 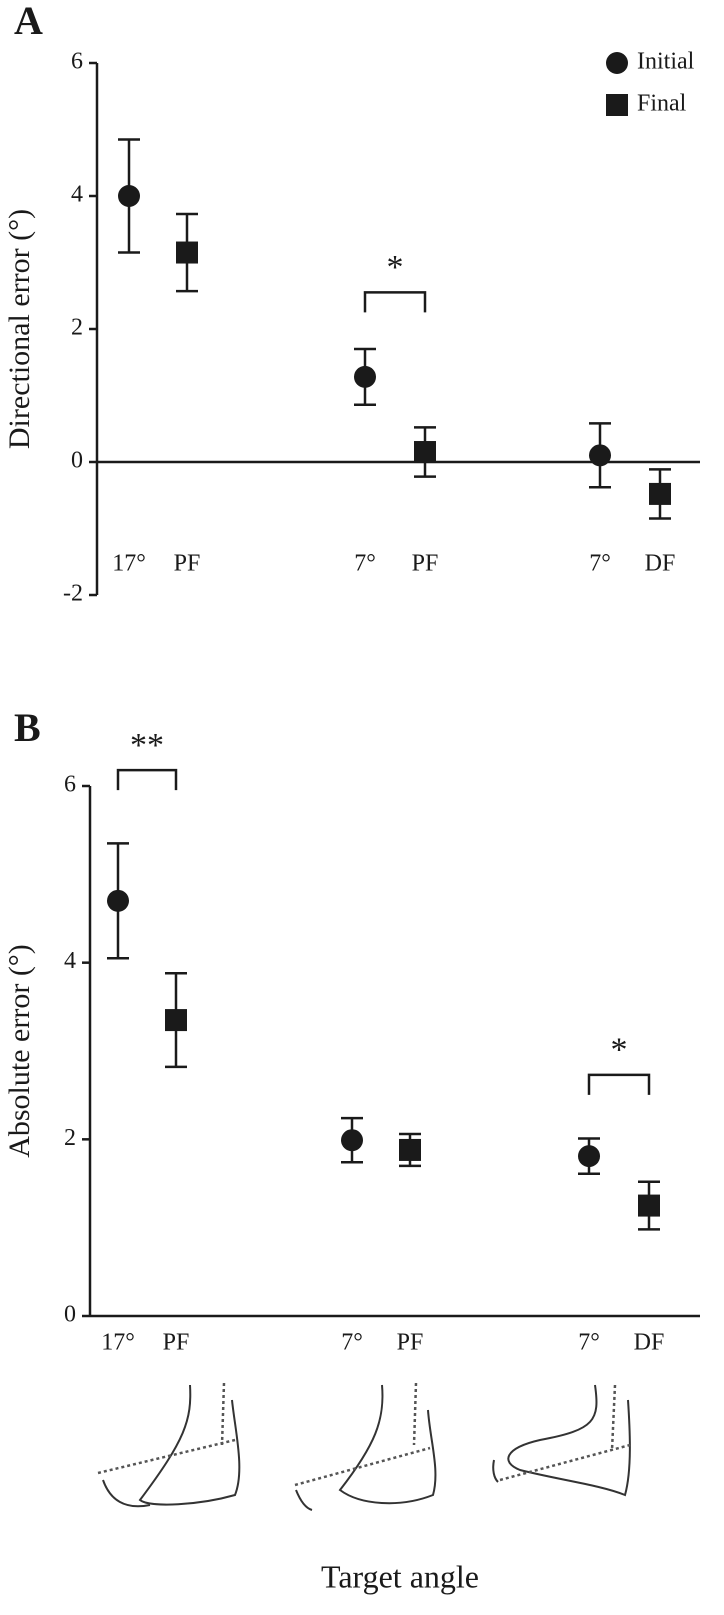 What do you see at coordinates (666, 62) in the screenshot?
I see `legend-label: Initial` at bounding box center [666, 62].